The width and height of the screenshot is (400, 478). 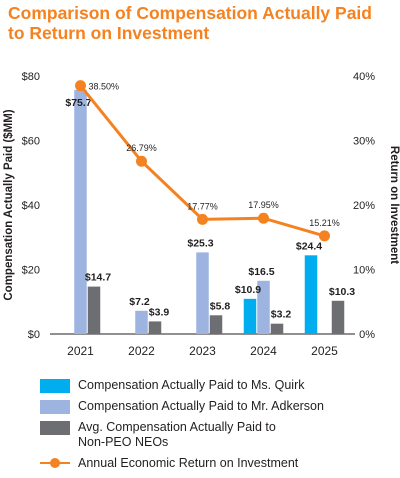 I want to click on chart-title-line-1: Comparison of Compensation Actually Paid, so click(x=190, y=13).